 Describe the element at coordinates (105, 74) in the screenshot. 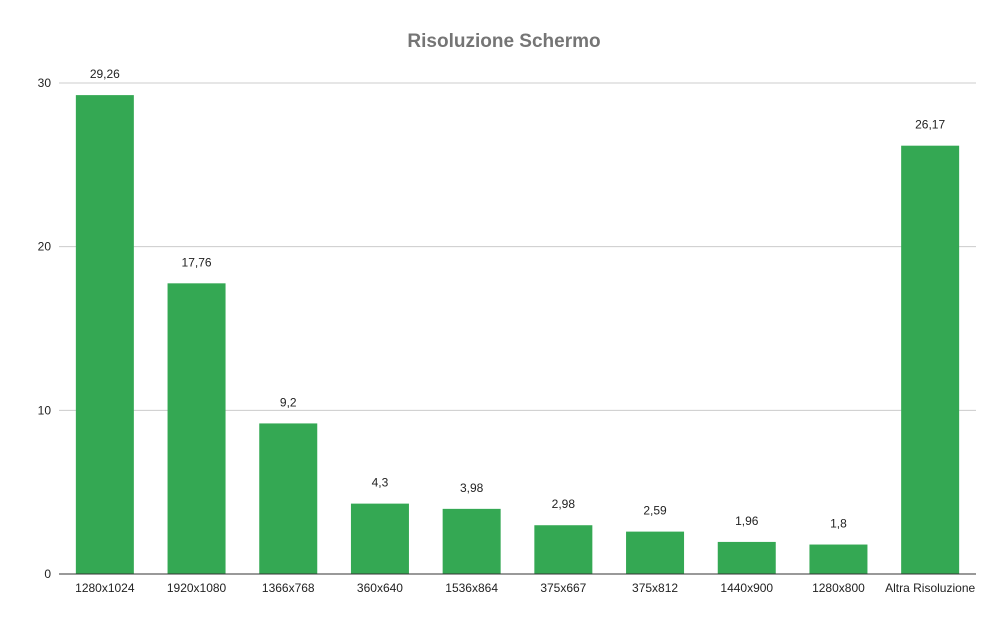

I see `data-label: 29,26` at that location.